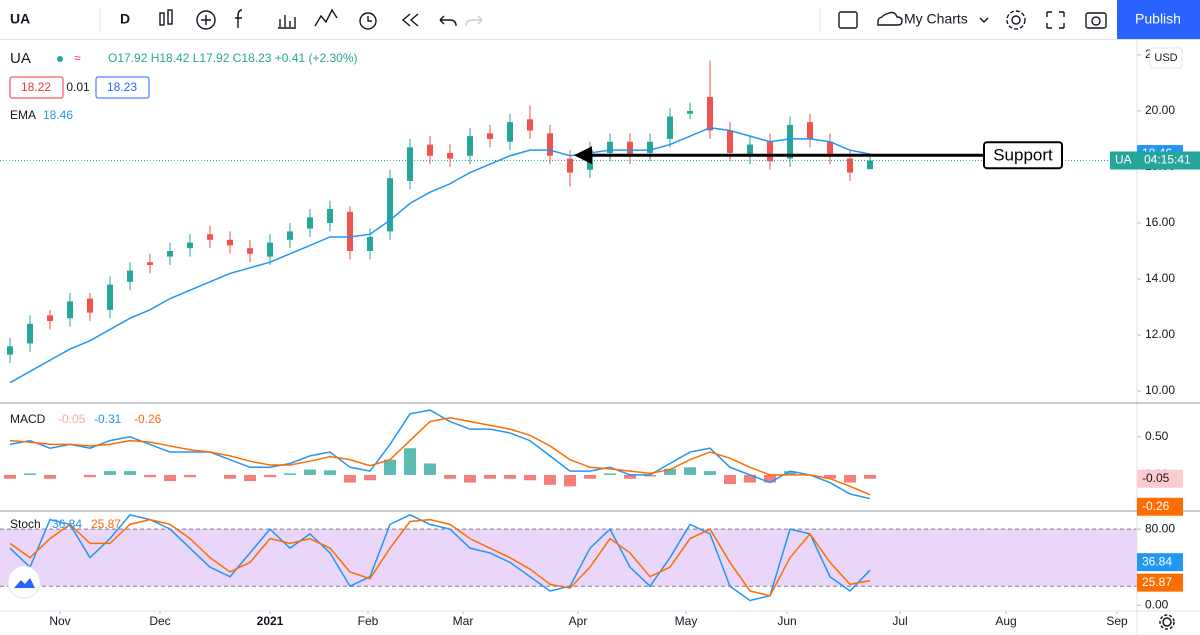 The image size is (1200, 635). I want to click on publish-label: Publish, so click(1158, 19).